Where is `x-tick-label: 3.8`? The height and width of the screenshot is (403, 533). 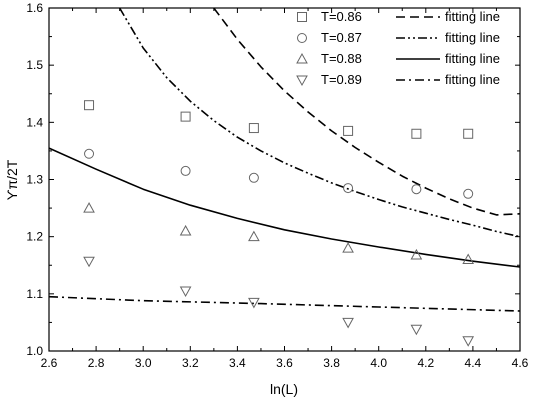
x-tick-label: 3.8 is located at coordinates (331, 363).